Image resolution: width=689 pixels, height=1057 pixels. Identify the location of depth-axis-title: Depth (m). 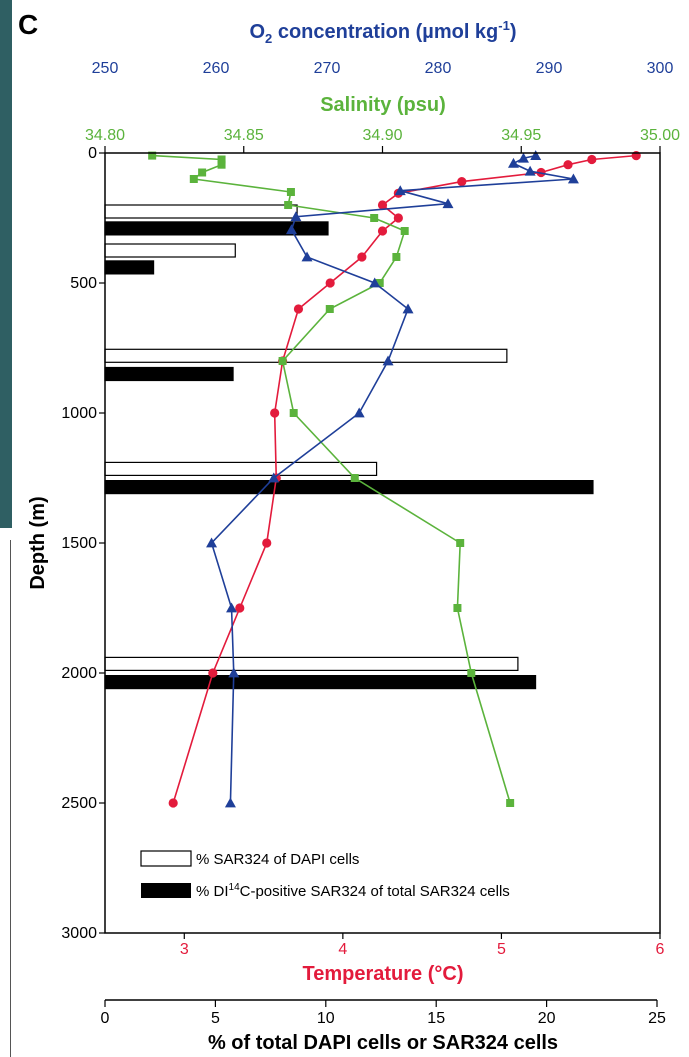
(38, 542).